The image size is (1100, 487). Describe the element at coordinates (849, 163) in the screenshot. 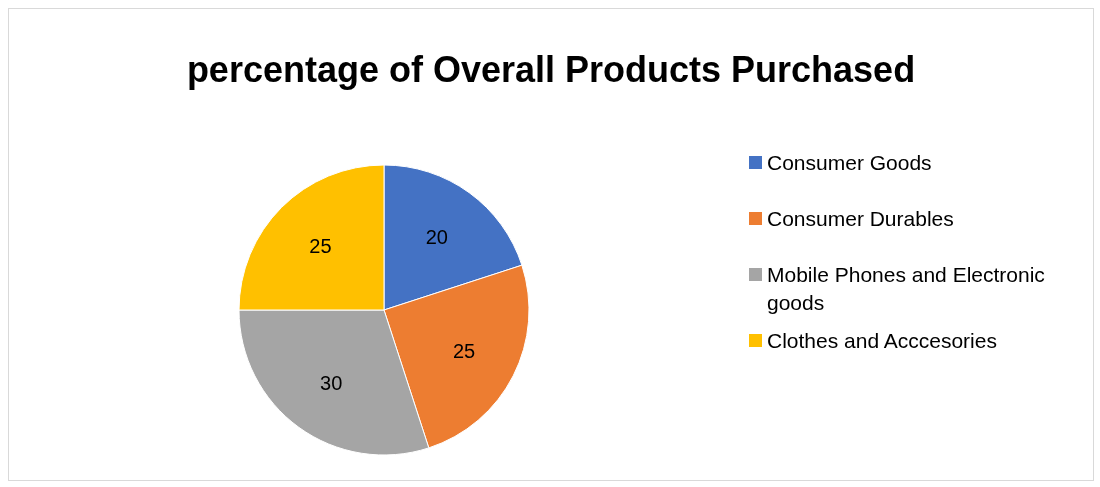

I see `legend-label: Consumer Goods` at that location.